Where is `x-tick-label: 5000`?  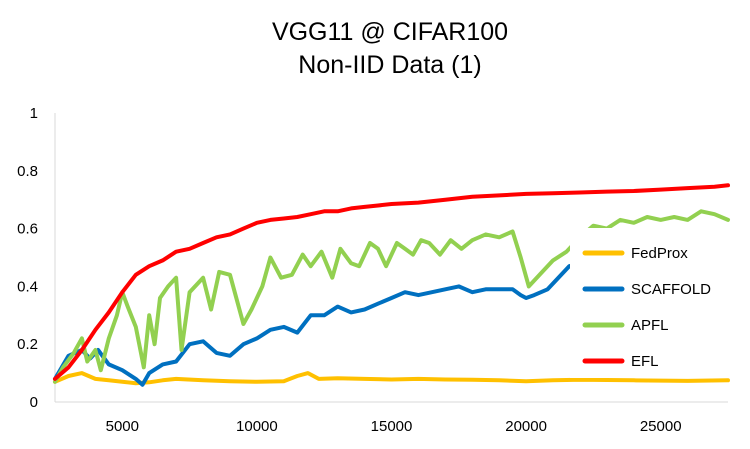 x-tick-label: 5000 is located at coordinates (122, 426).